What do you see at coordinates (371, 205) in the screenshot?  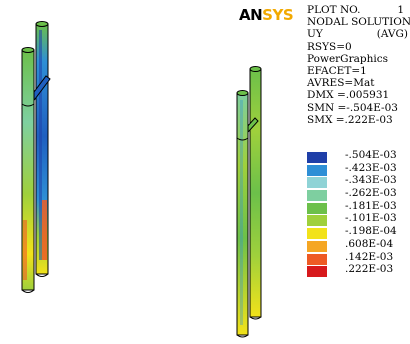 I see `legend-value-label: -.181E-03` at bounding box center [371, 205].